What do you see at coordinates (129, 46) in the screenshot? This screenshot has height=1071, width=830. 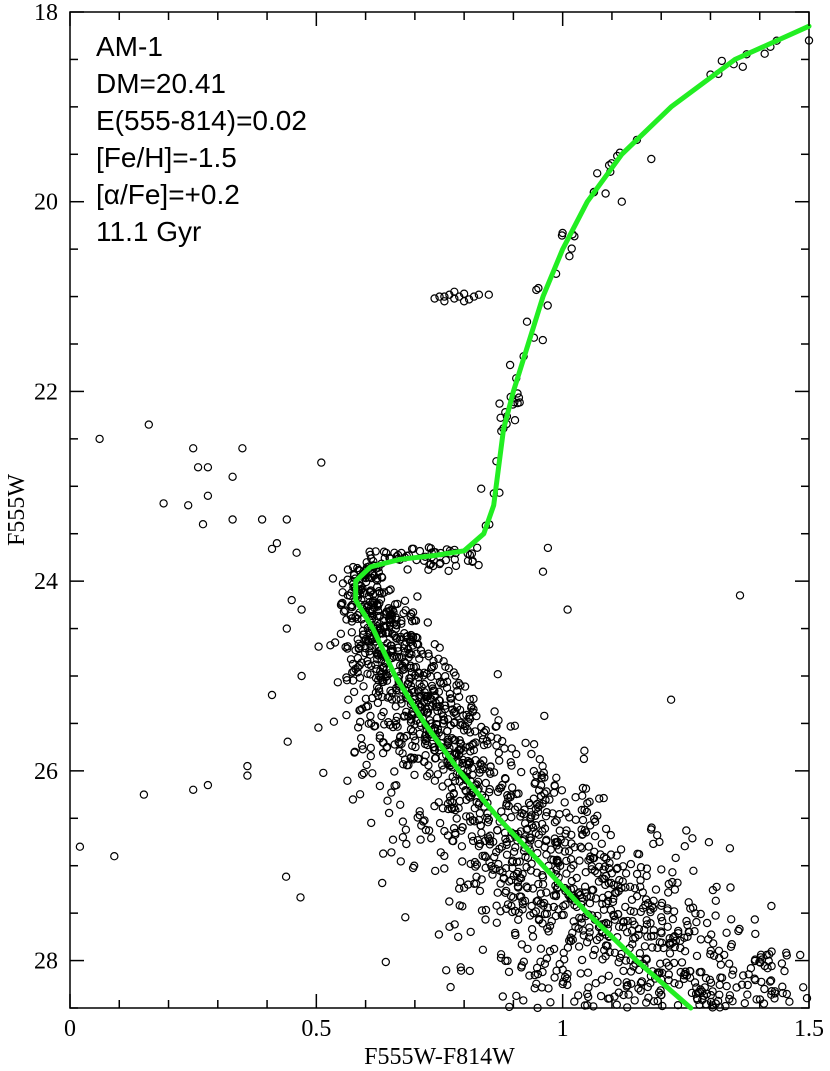 I see `annotation-line: AM-1` at bounding box center [129, 46].